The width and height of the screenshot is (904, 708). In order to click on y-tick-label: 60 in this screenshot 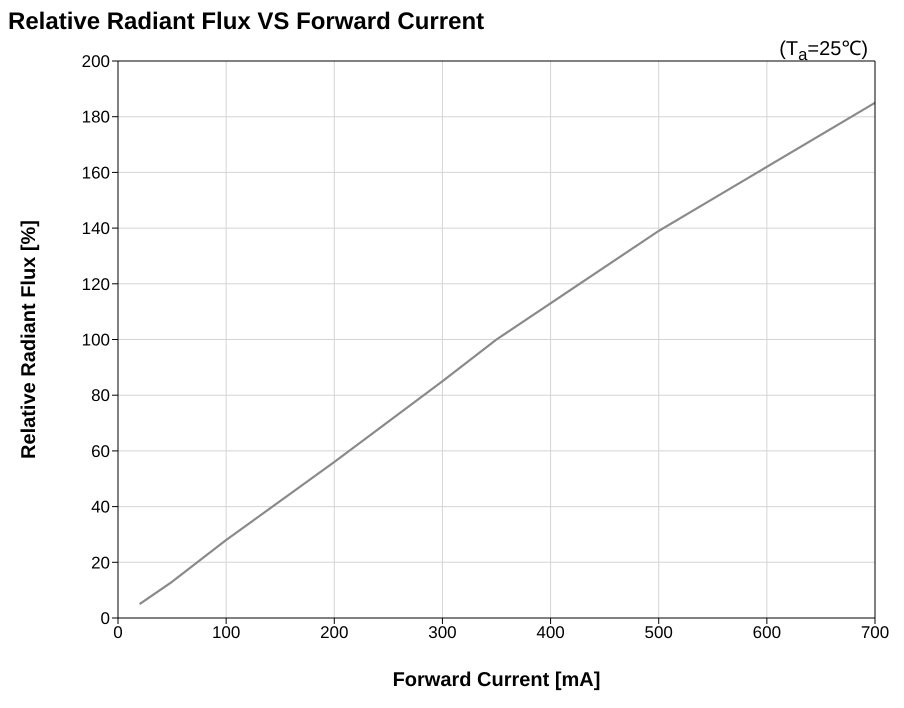, I will do `click(100, 451)`.